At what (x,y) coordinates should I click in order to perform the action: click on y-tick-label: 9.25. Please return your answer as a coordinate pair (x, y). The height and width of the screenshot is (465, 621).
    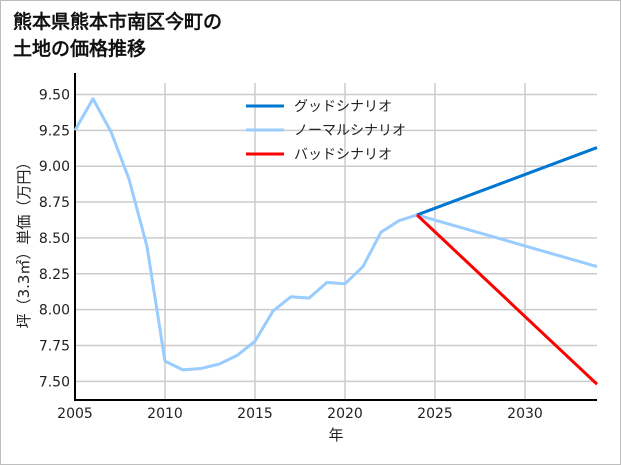
    Looking at the image, I should click on (54, 131).